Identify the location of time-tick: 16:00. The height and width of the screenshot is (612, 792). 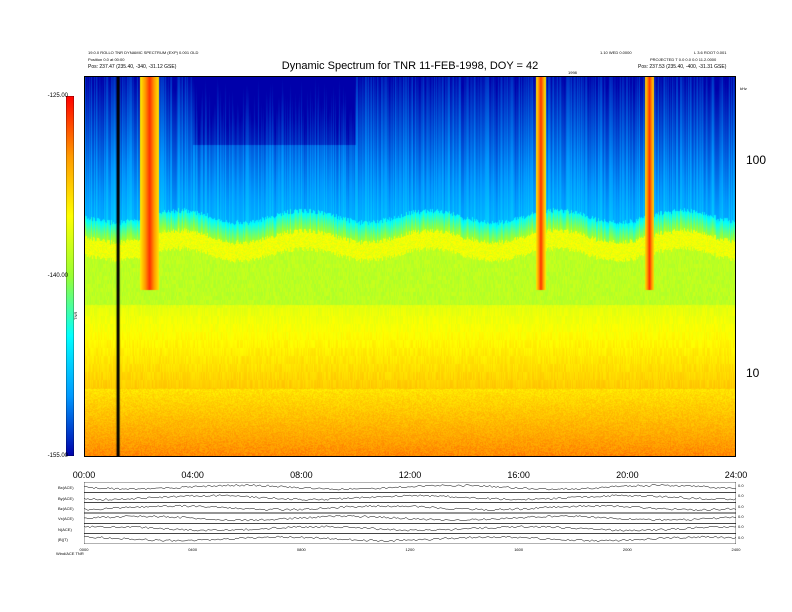
(518, 475).